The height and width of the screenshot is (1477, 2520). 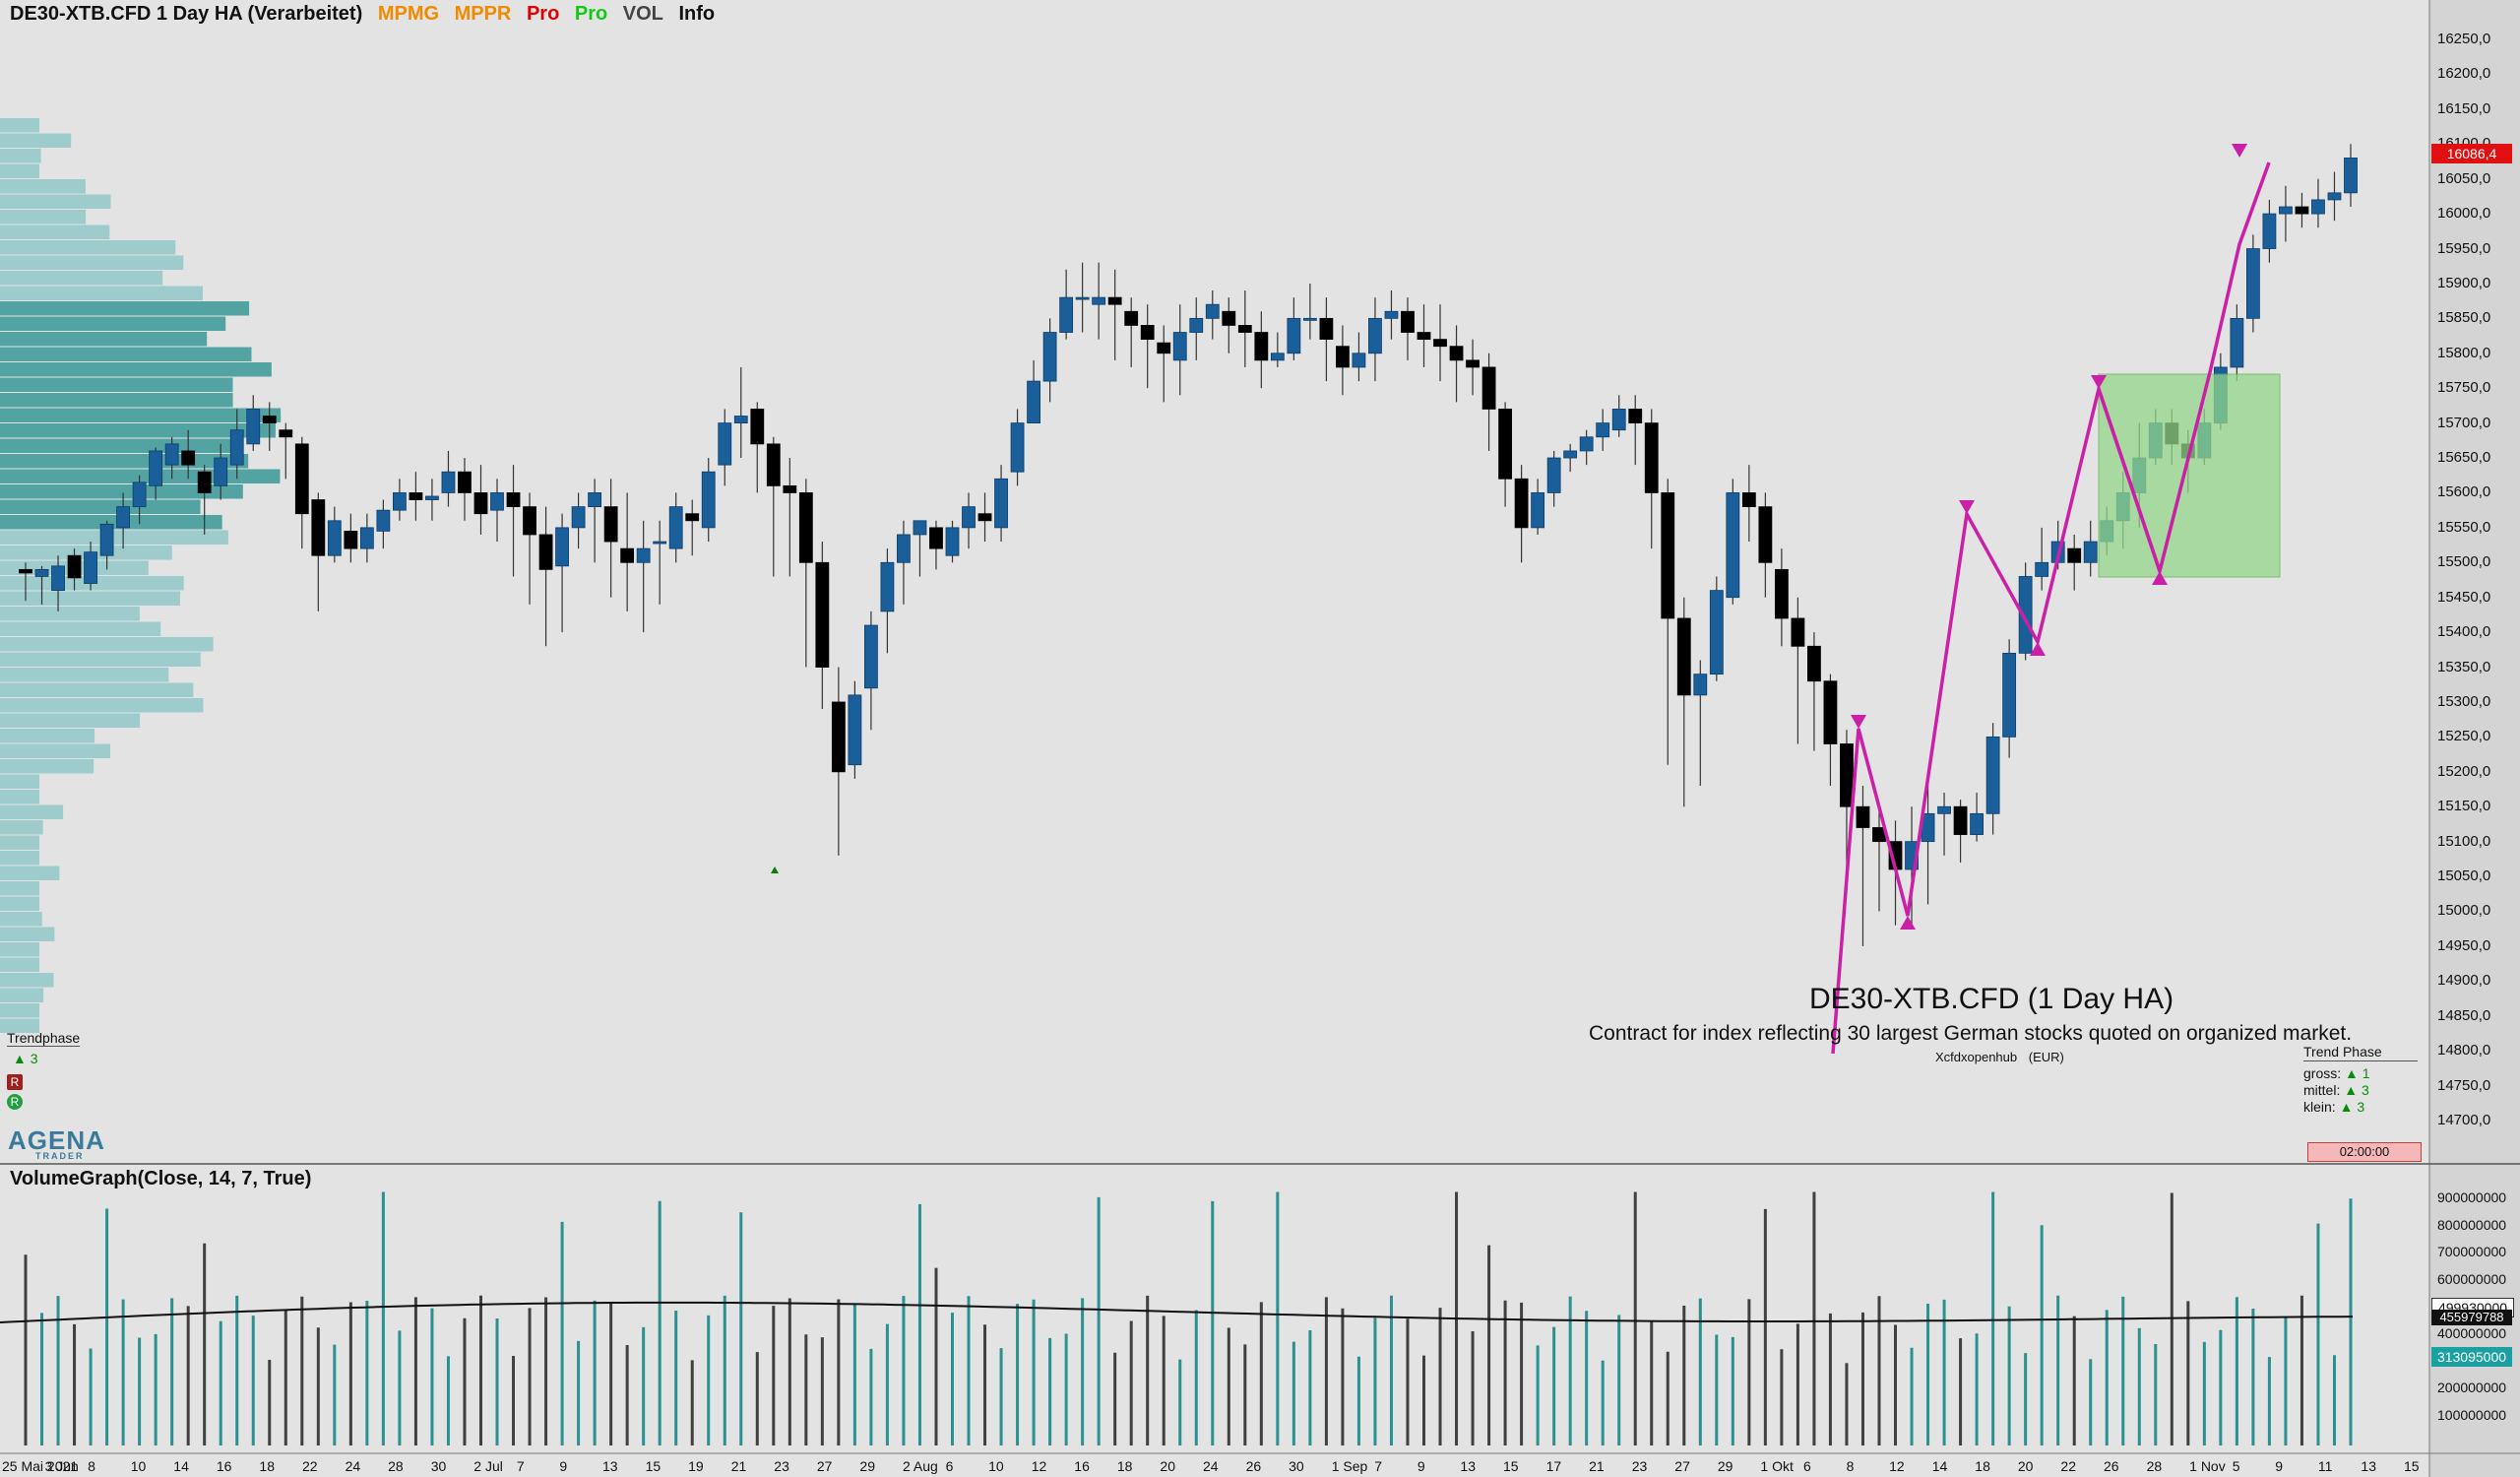 What do you see at coordinates (642, 14) in the screenshot?
I see `indicator-tag-vol: VOL` at bounding box center [642, 14].